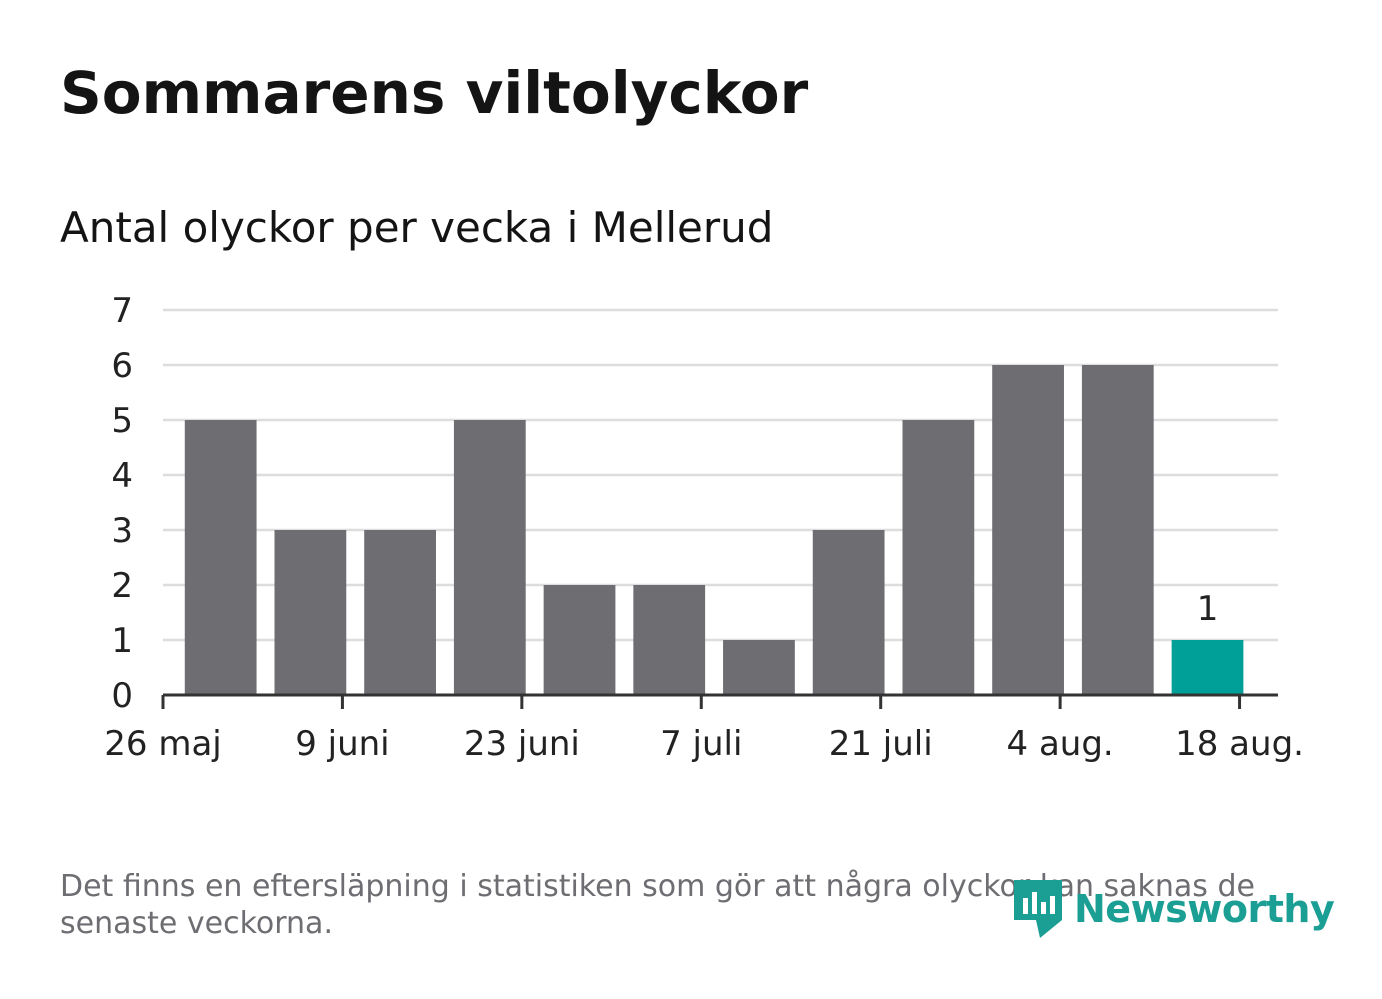 This screenshot has height=999, width=1382. What do you see at coordinates (122, 366) in the screenshot?
I see `y-tick-label: 6` at bounding box center [122, 366].